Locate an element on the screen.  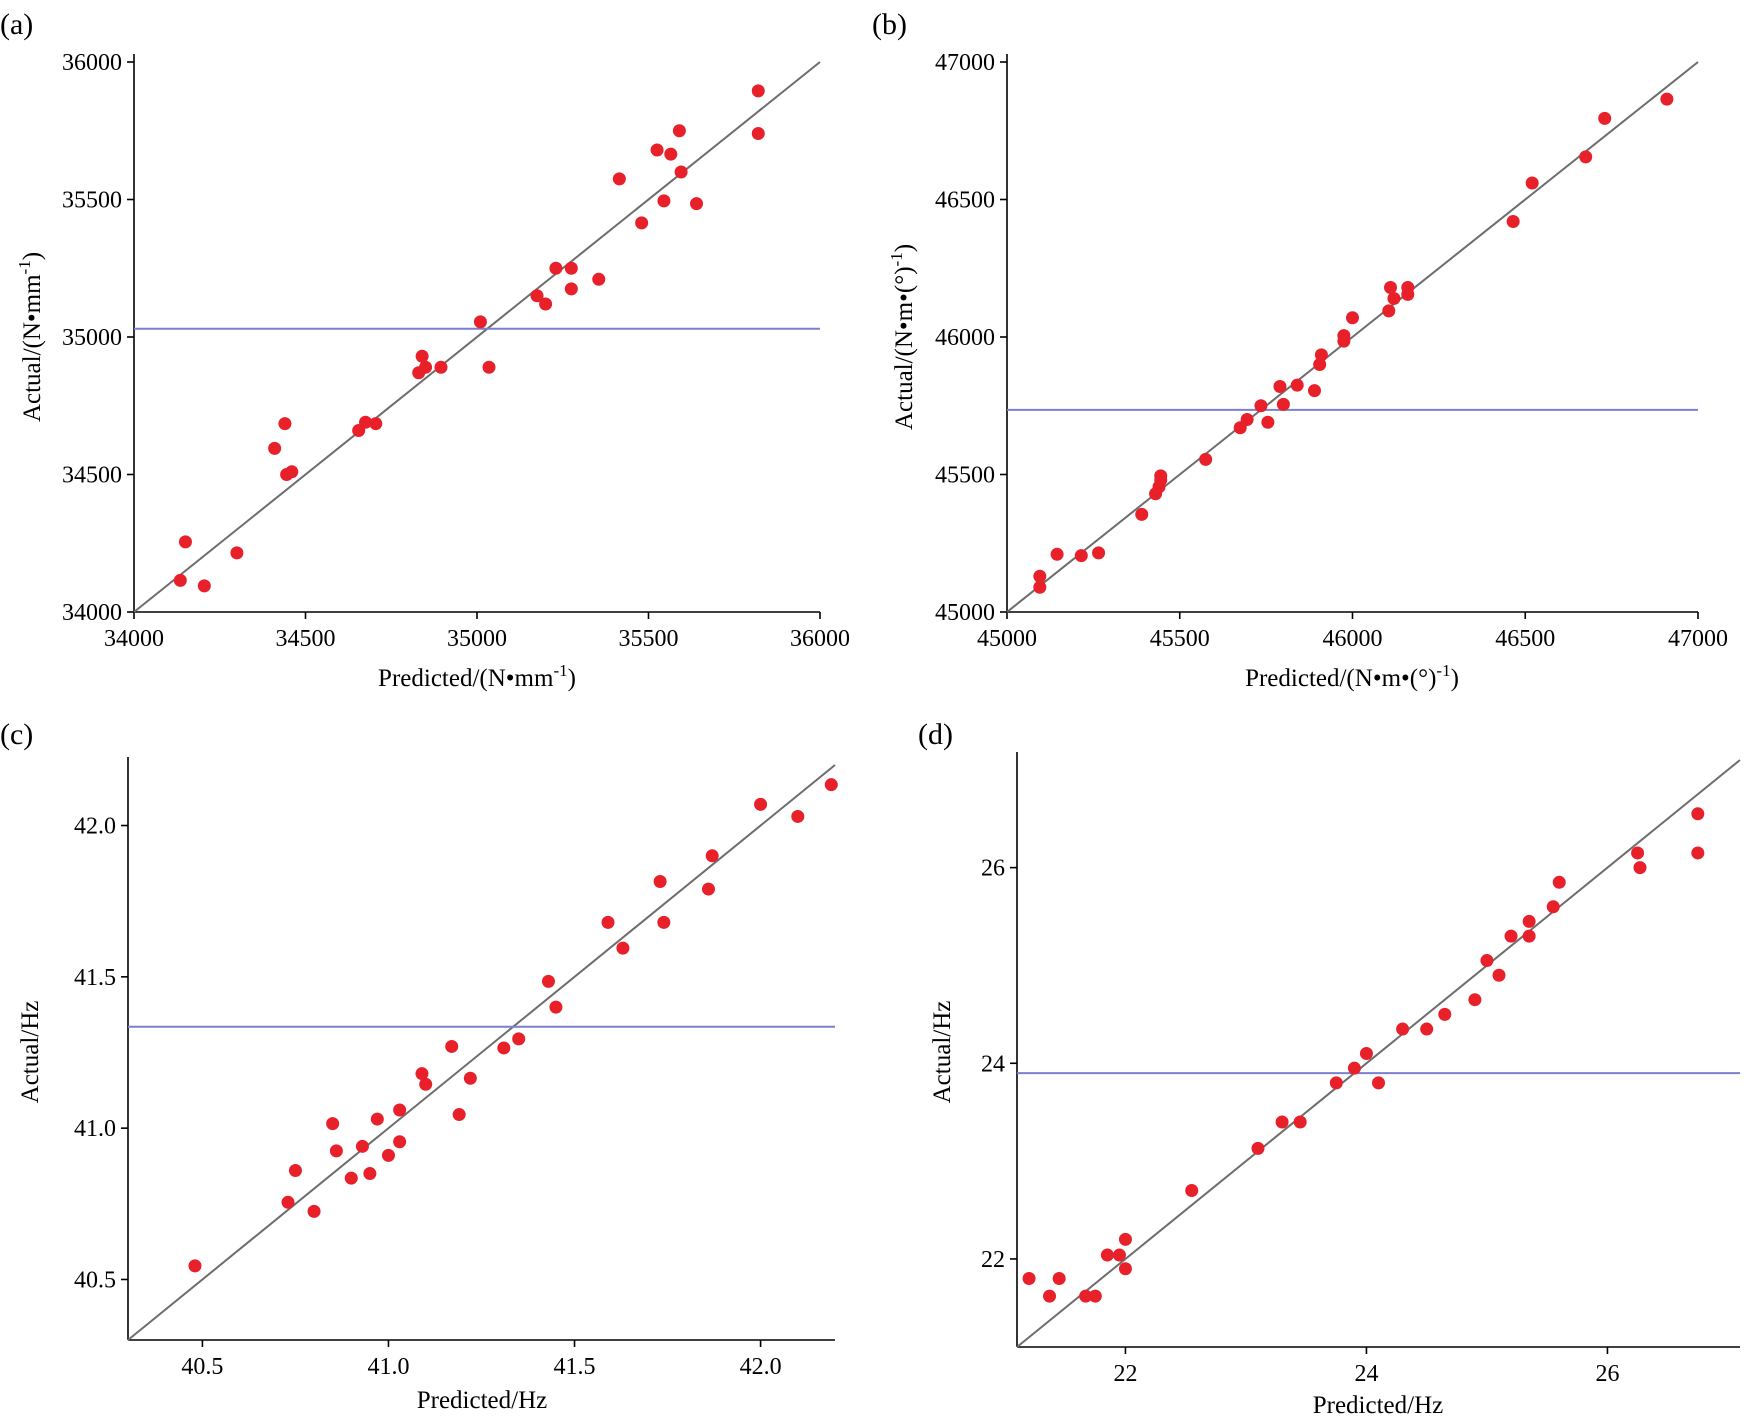
panel-b-x-tick-label: 45000 is located at coordinates (1007, 639).